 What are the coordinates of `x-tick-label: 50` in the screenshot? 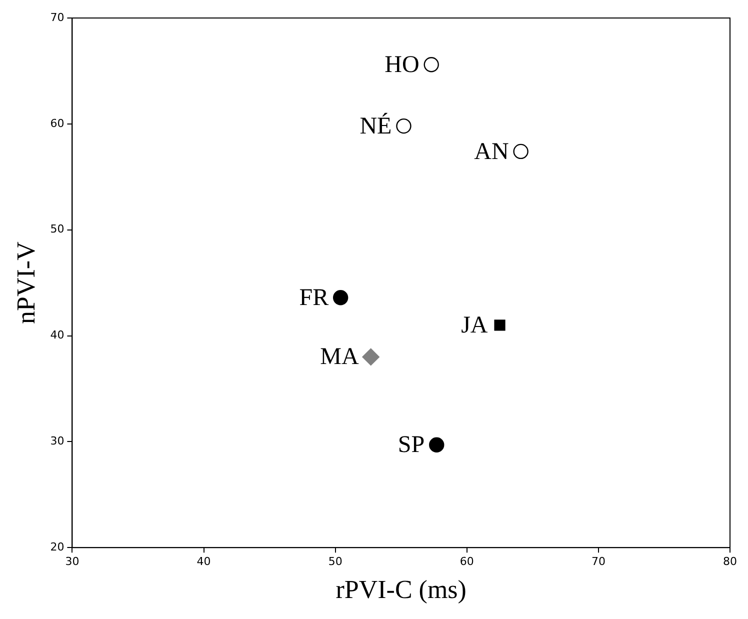 It's located at (335, 561).